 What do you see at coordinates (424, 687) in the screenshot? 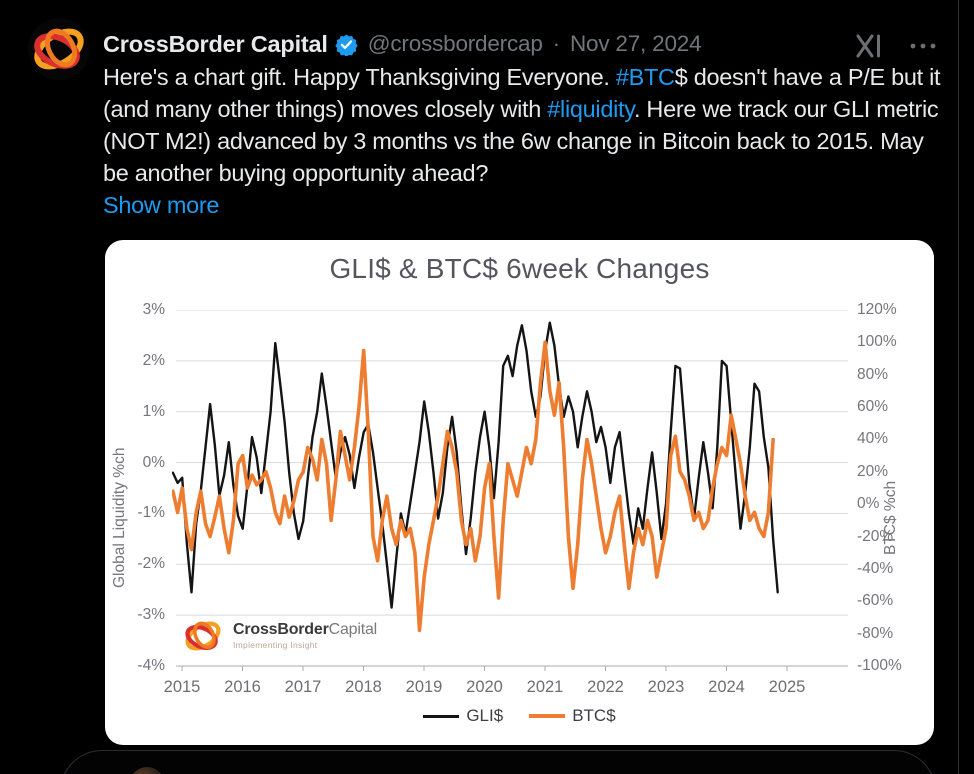
I see `x-axis-tick: 2019` at bounding box center [424, 687].